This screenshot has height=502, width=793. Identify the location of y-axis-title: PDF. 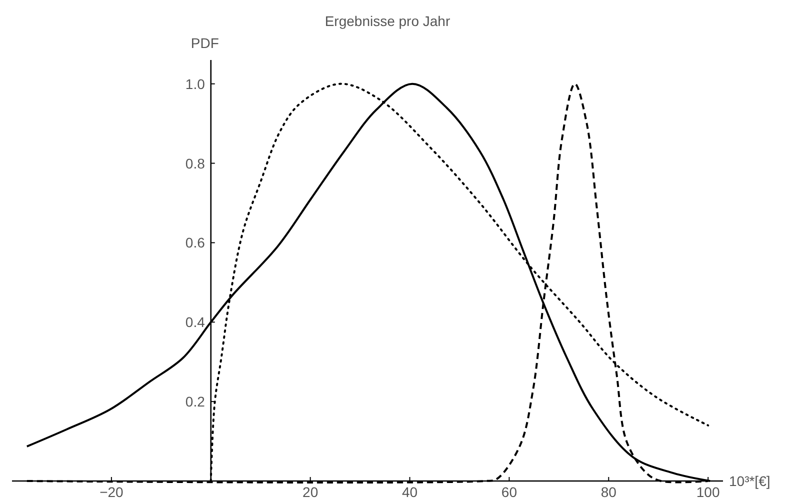
(204, 43).